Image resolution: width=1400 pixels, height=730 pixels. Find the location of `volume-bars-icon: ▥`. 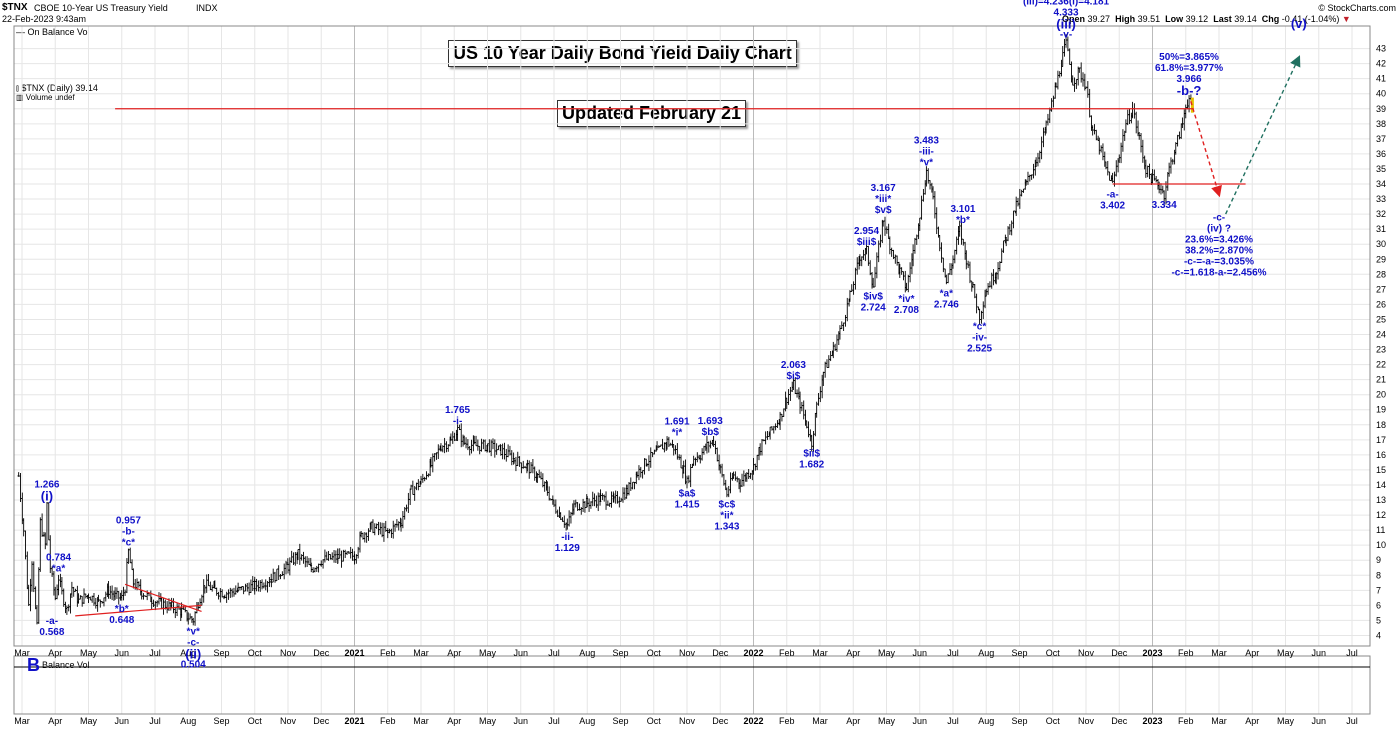

volume-bars-icon: ▥ is located at coordinates (20, 97).